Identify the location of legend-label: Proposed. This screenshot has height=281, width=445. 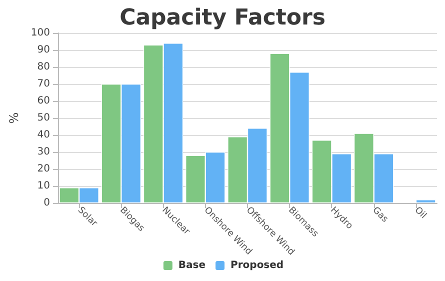
(257, 265).